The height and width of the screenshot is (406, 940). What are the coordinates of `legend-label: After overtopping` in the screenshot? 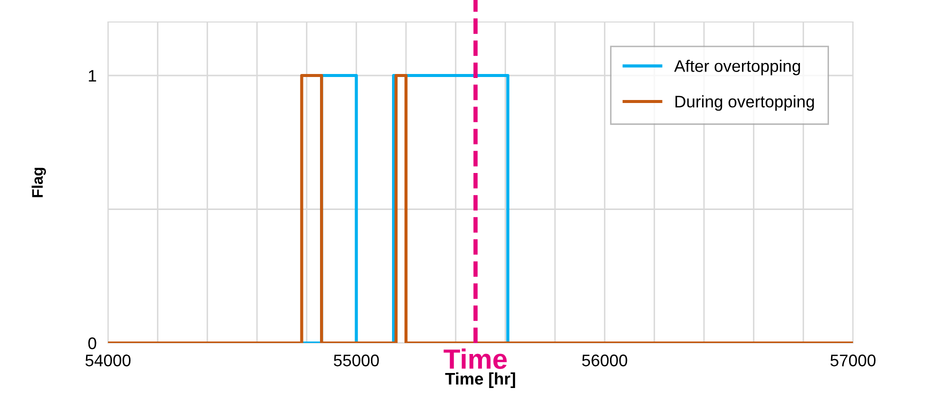 It's located at (737, 68).